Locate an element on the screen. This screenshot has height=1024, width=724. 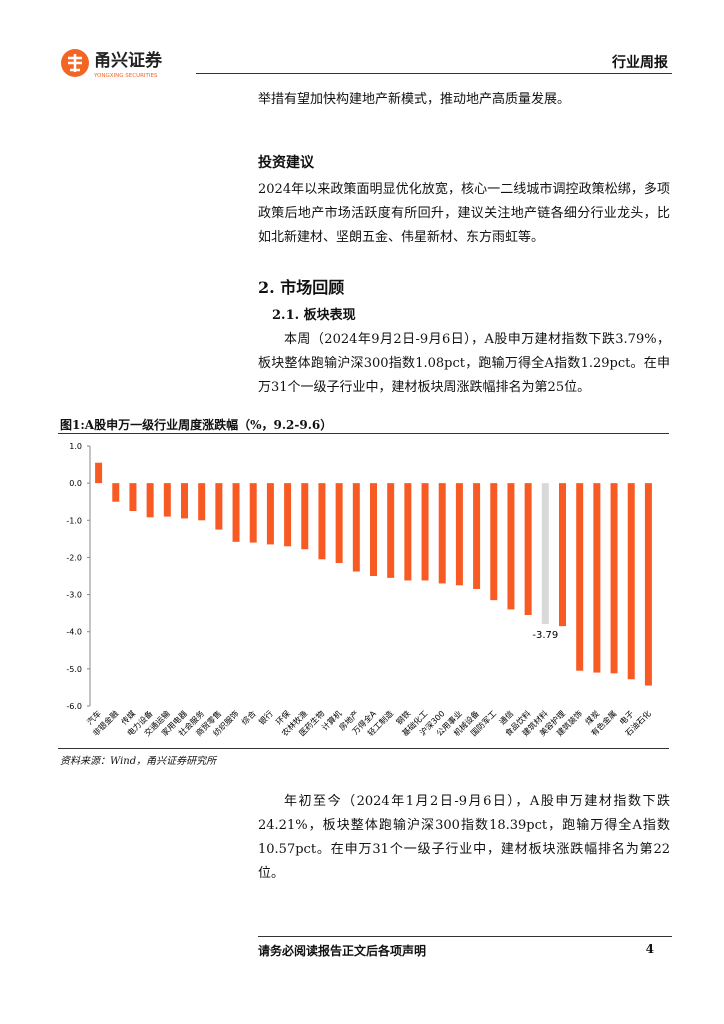
logo: 甬兴证券 YONGXING SECURITIES is located at coordinates (112, 64).